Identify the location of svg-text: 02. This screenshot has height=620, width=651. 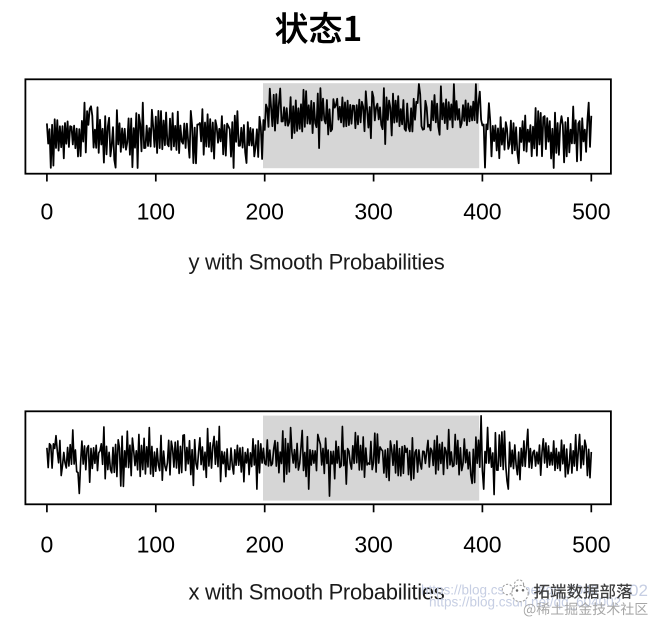
(638, 590).